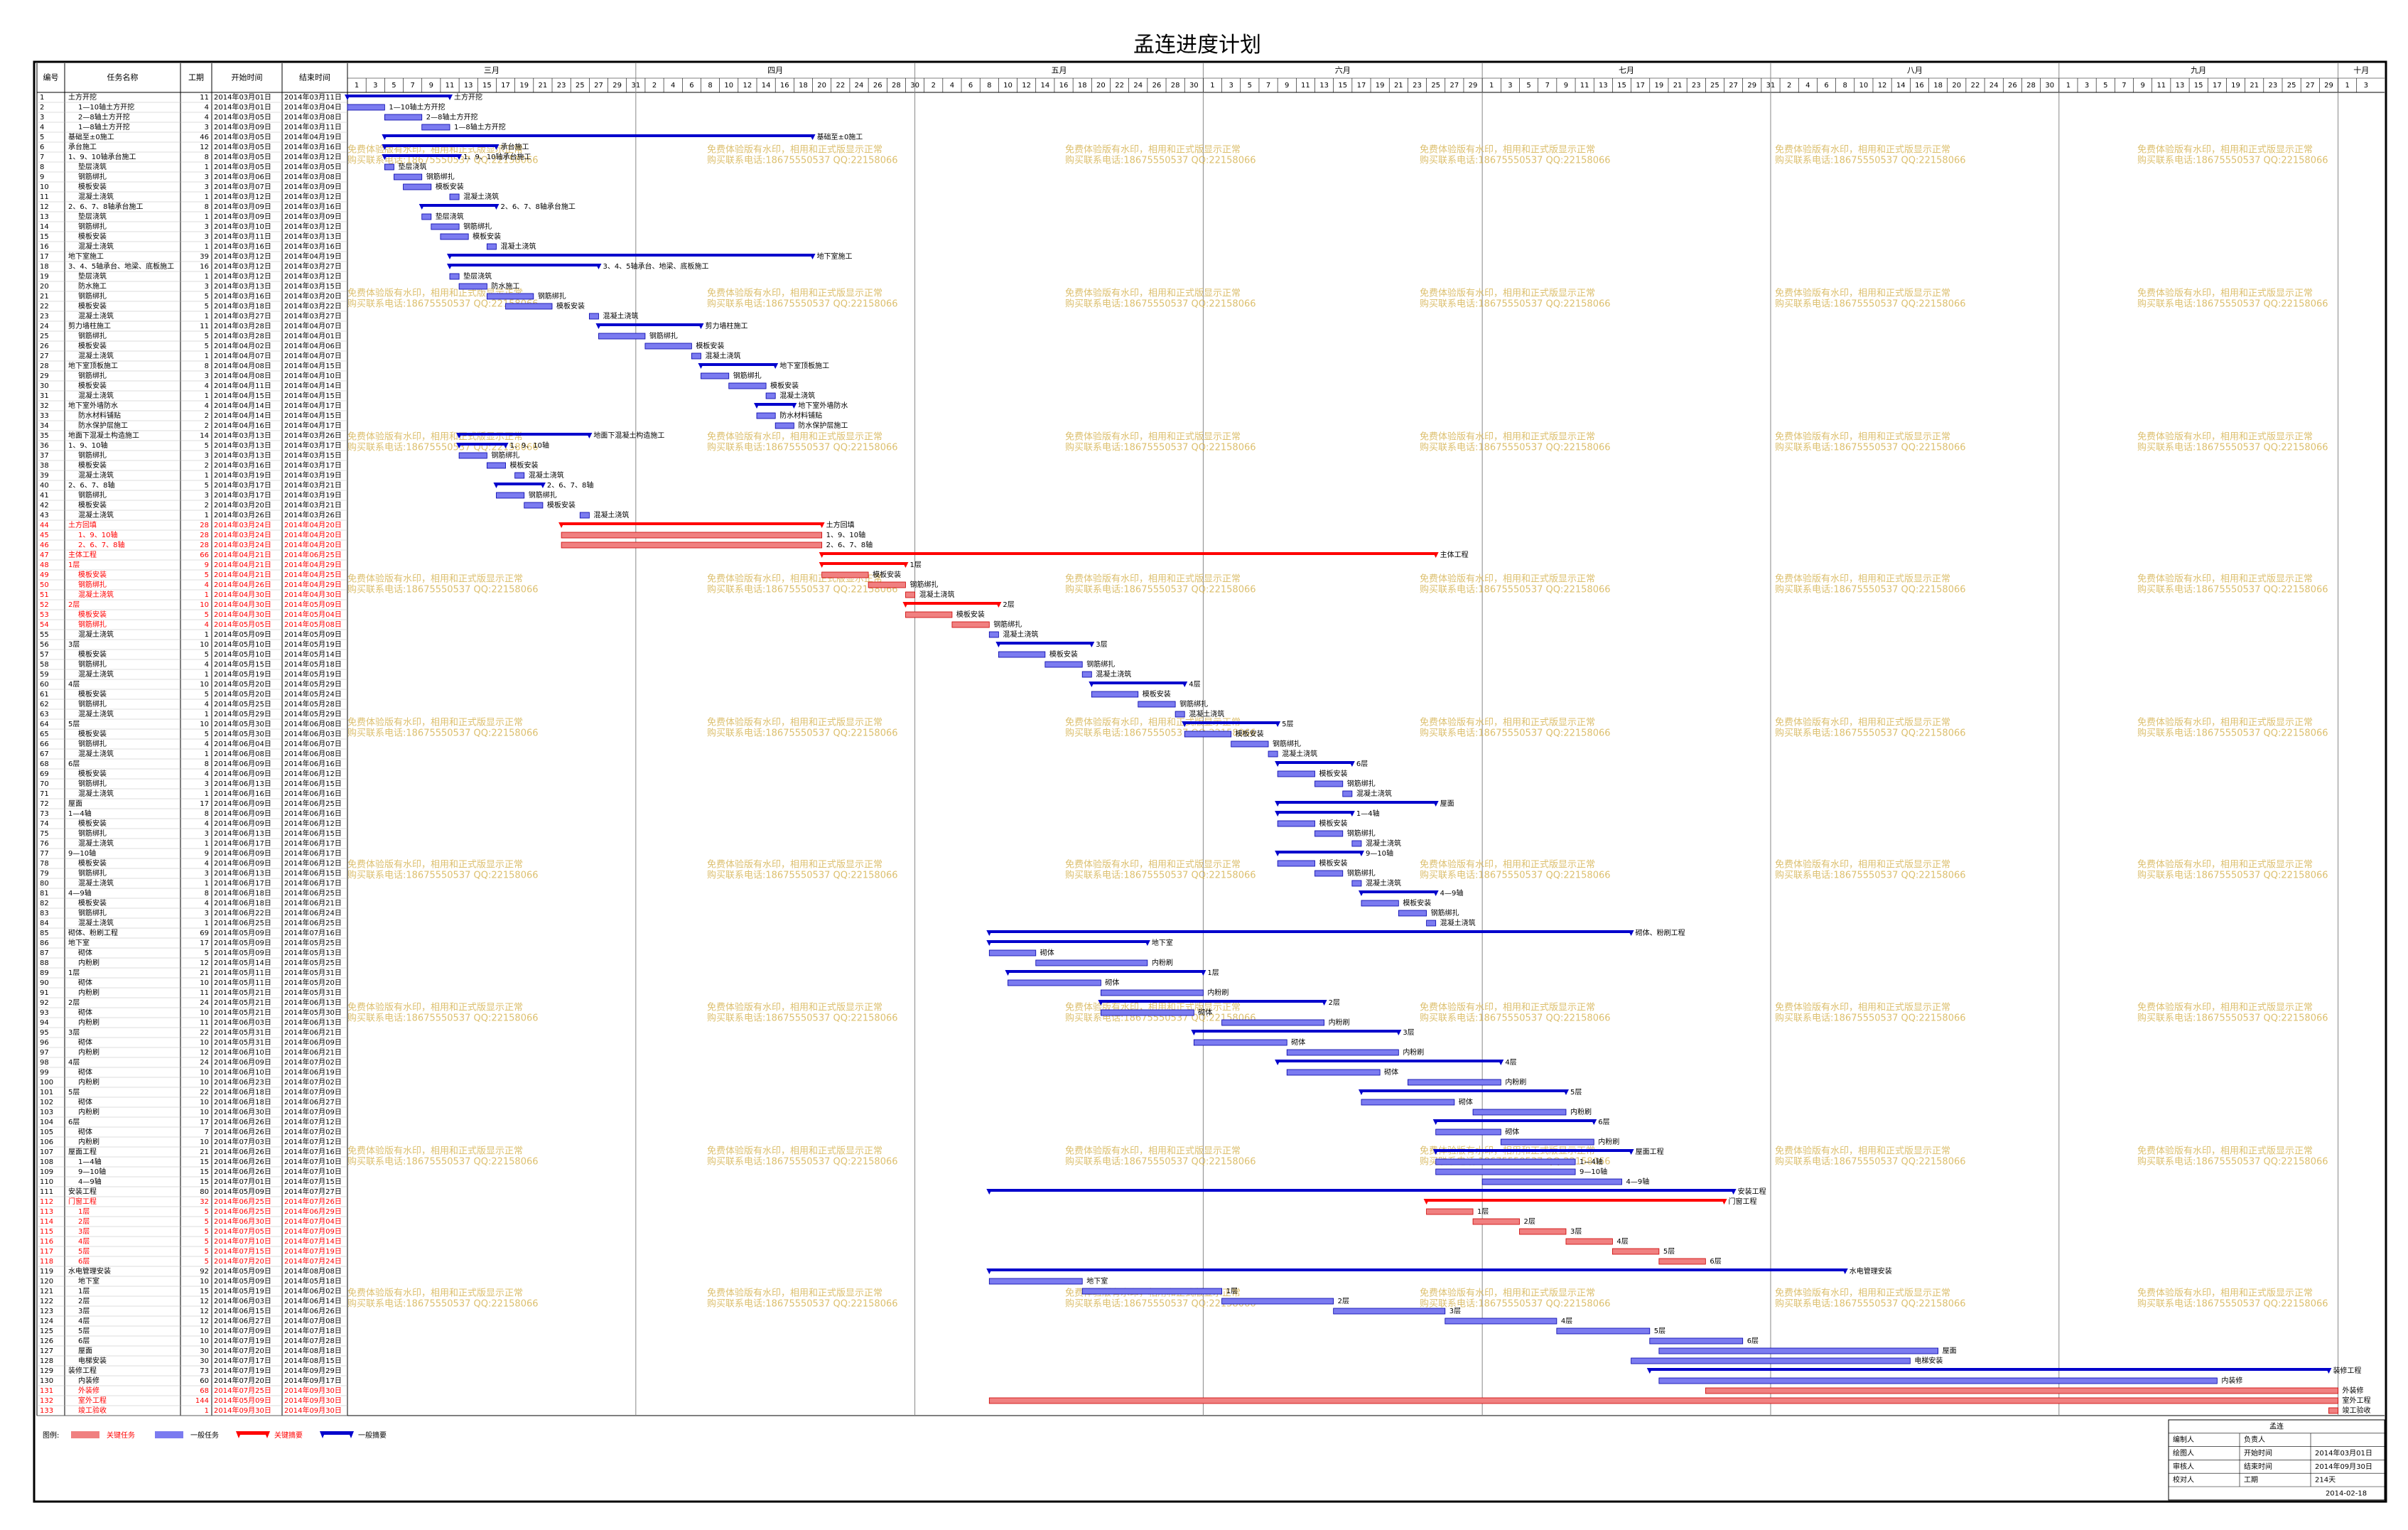 The image size is (2408, 1530). Describe the element at coordinates (1515, 734) in the screenshot. I see `watermark: 购买联系电话:18675550537 QQ:22158066` at that location.